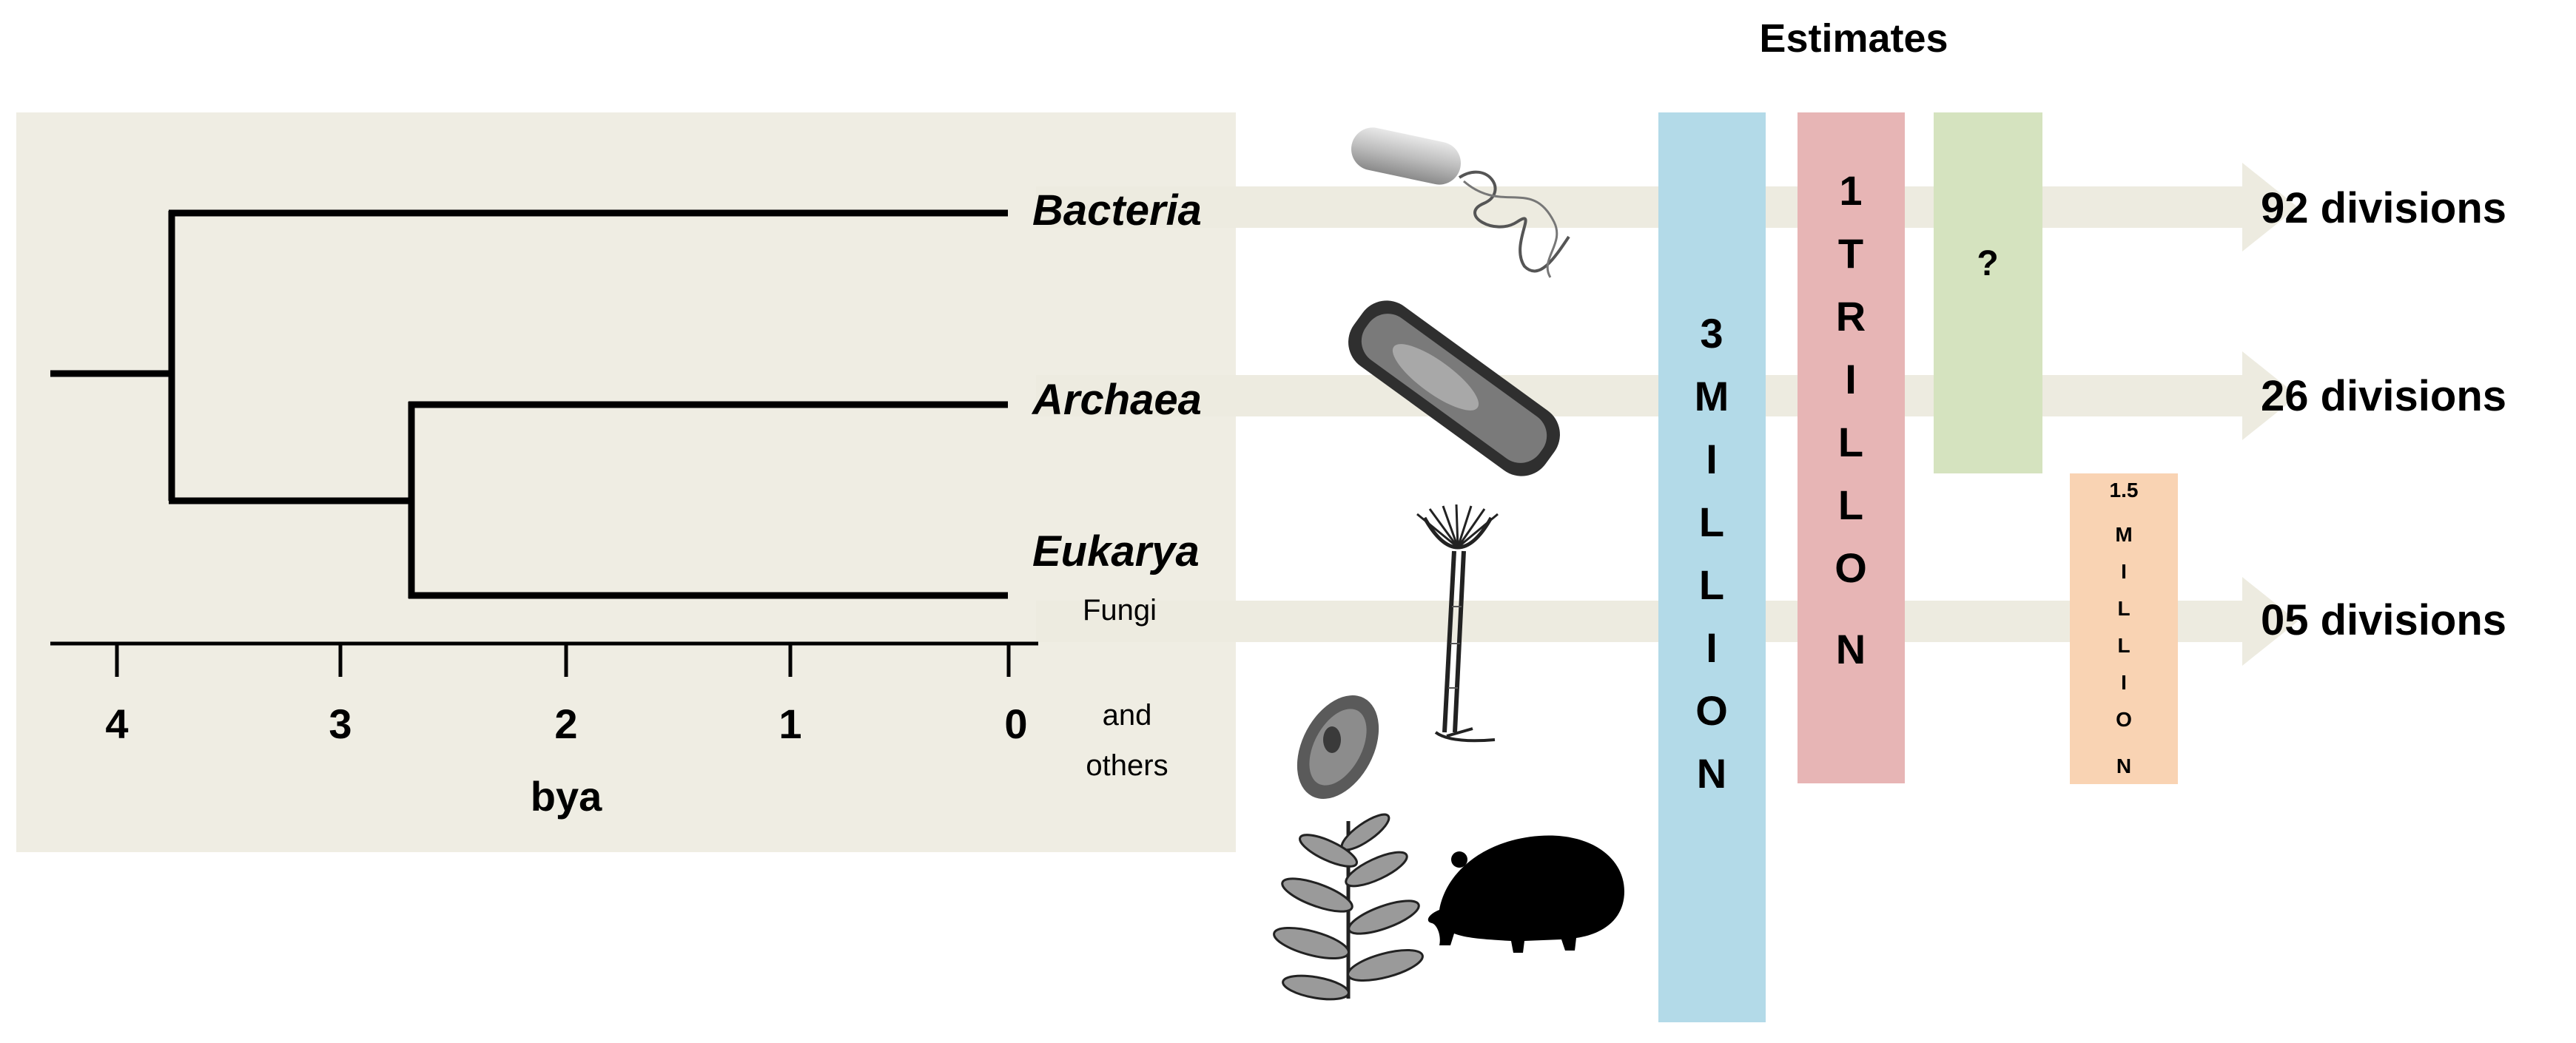 This screenshot has width=2576, height=1043. I want to click on estimate-bar-one-point-five-million-rect, so click(2124, 628).